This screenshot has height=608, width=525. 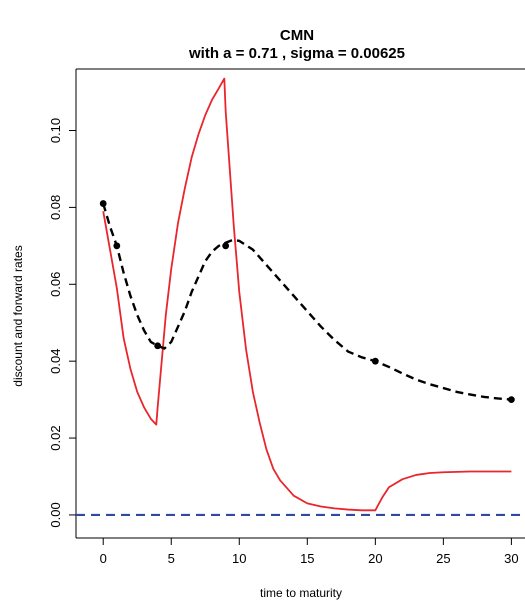 What do you see at coordinates (511, 558) in the screenshot?
I see `x-tick-label: 30` at bounding box center [511, 558].